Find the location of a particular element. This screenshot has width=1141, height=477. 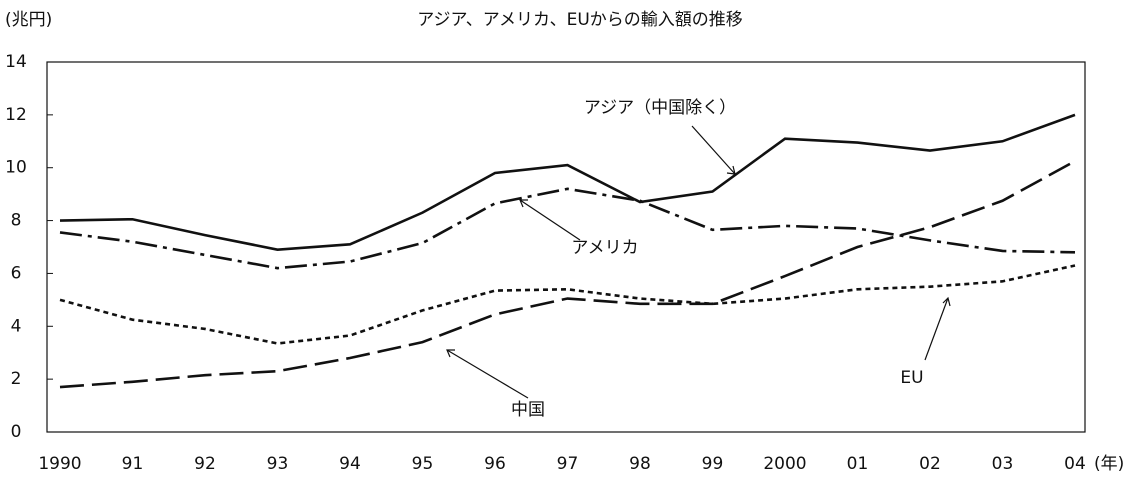

series-annotation: 中国 is located at coordinates (528, 410).